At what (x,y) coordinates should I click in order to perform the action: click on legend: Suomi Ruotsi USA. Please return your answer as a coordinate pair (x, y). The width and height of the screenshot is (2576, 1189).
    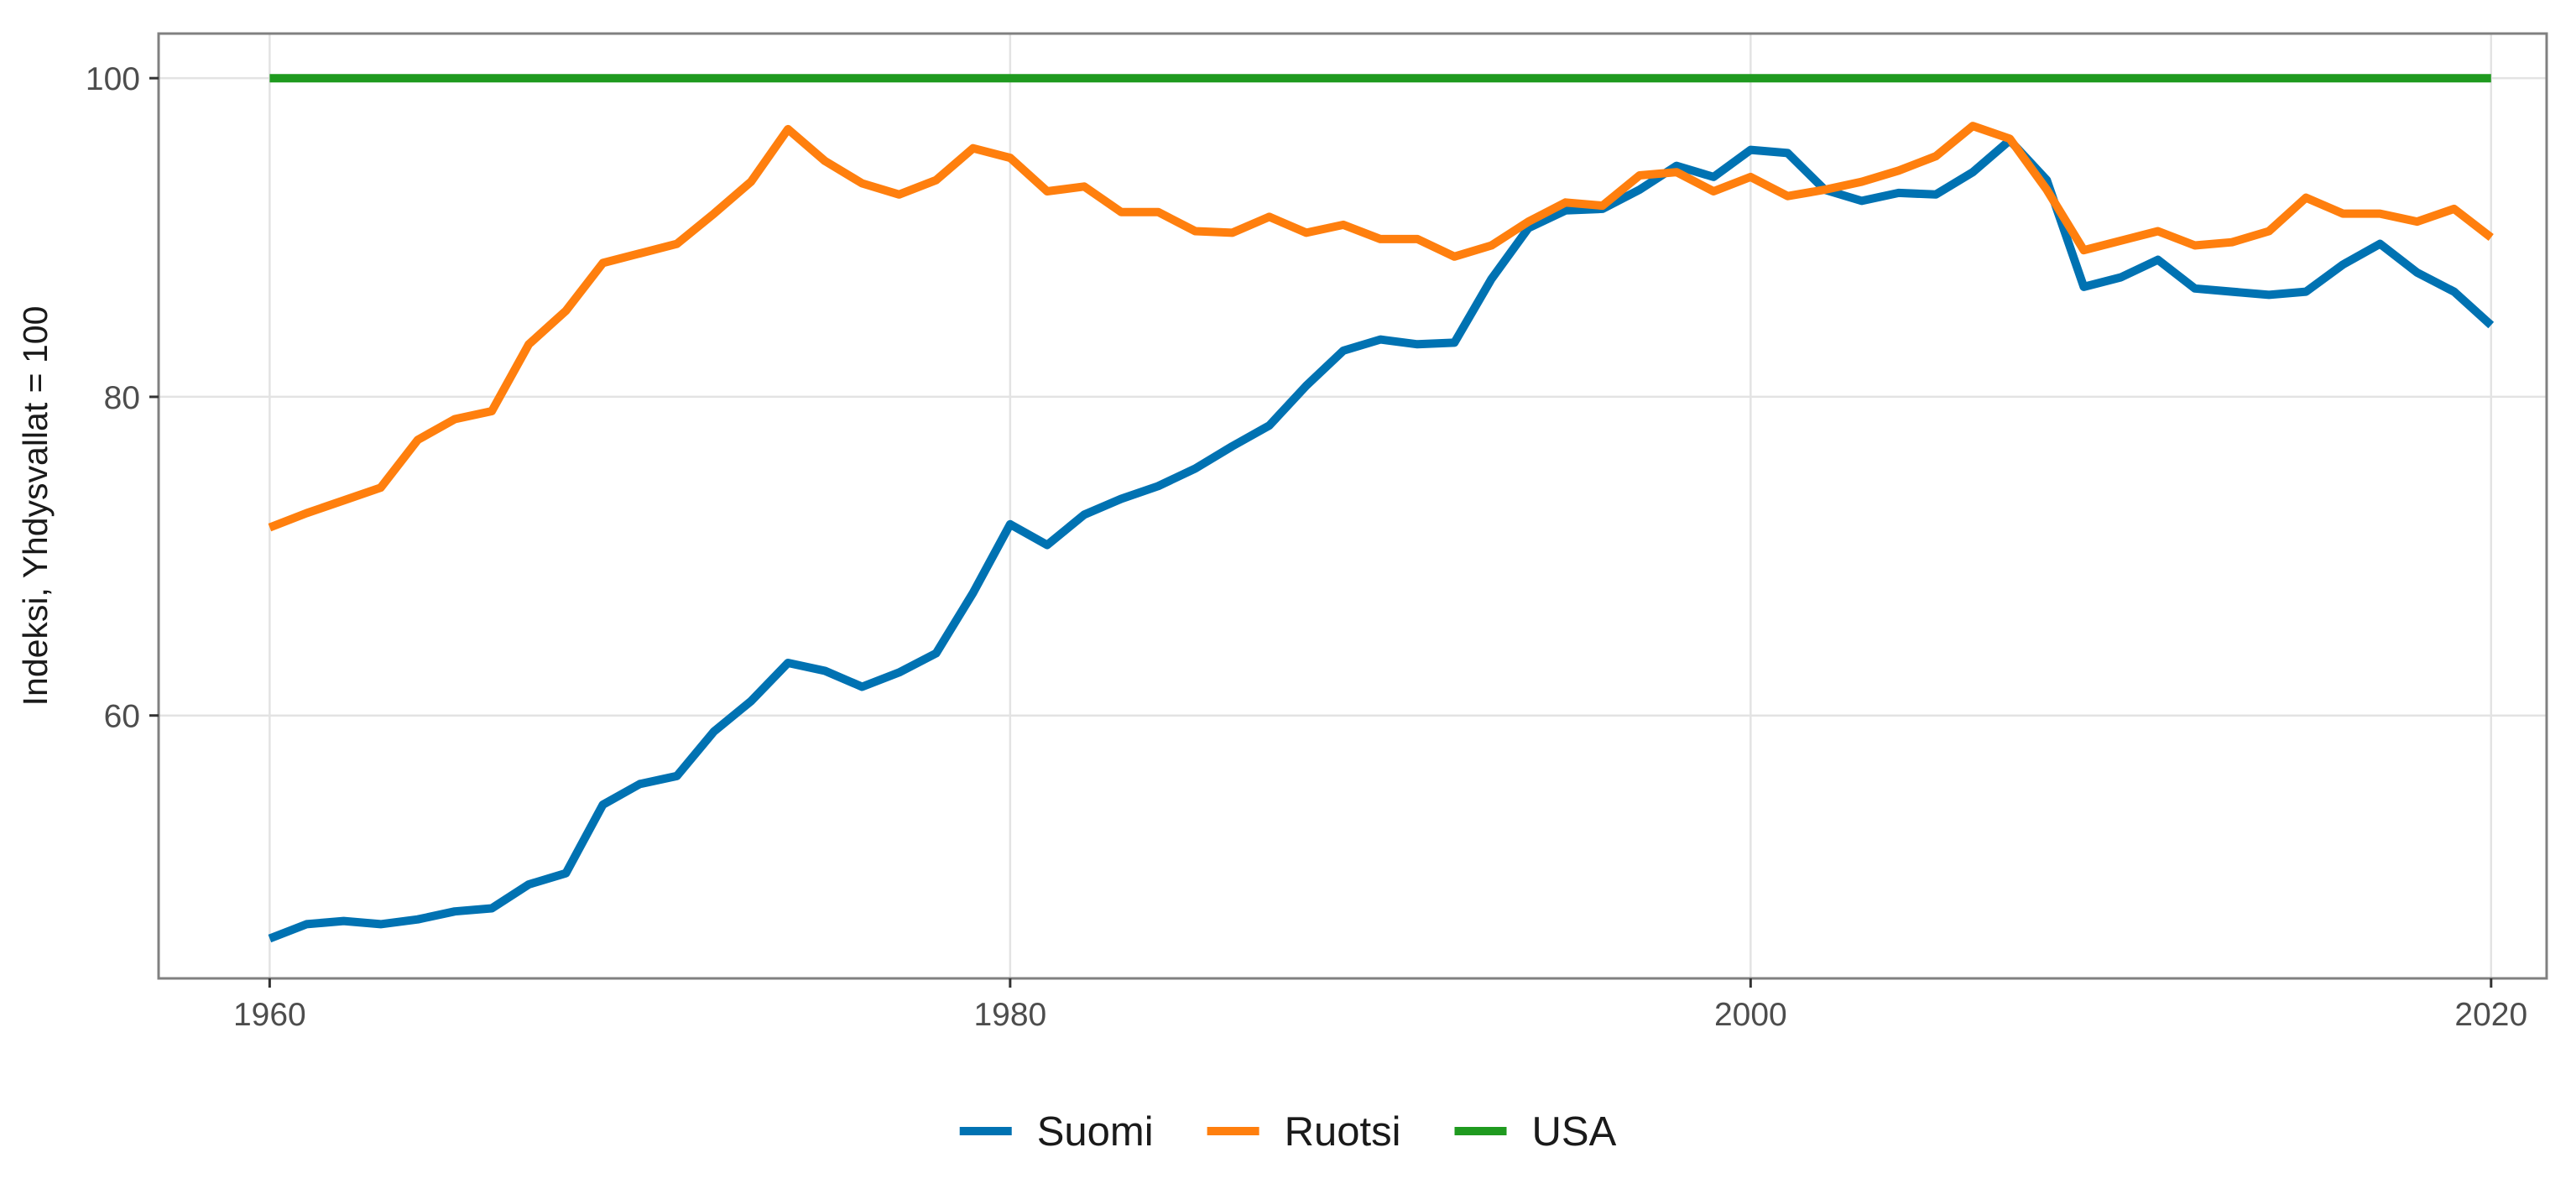
    Looking at the image, I should click on (1288, 1132).